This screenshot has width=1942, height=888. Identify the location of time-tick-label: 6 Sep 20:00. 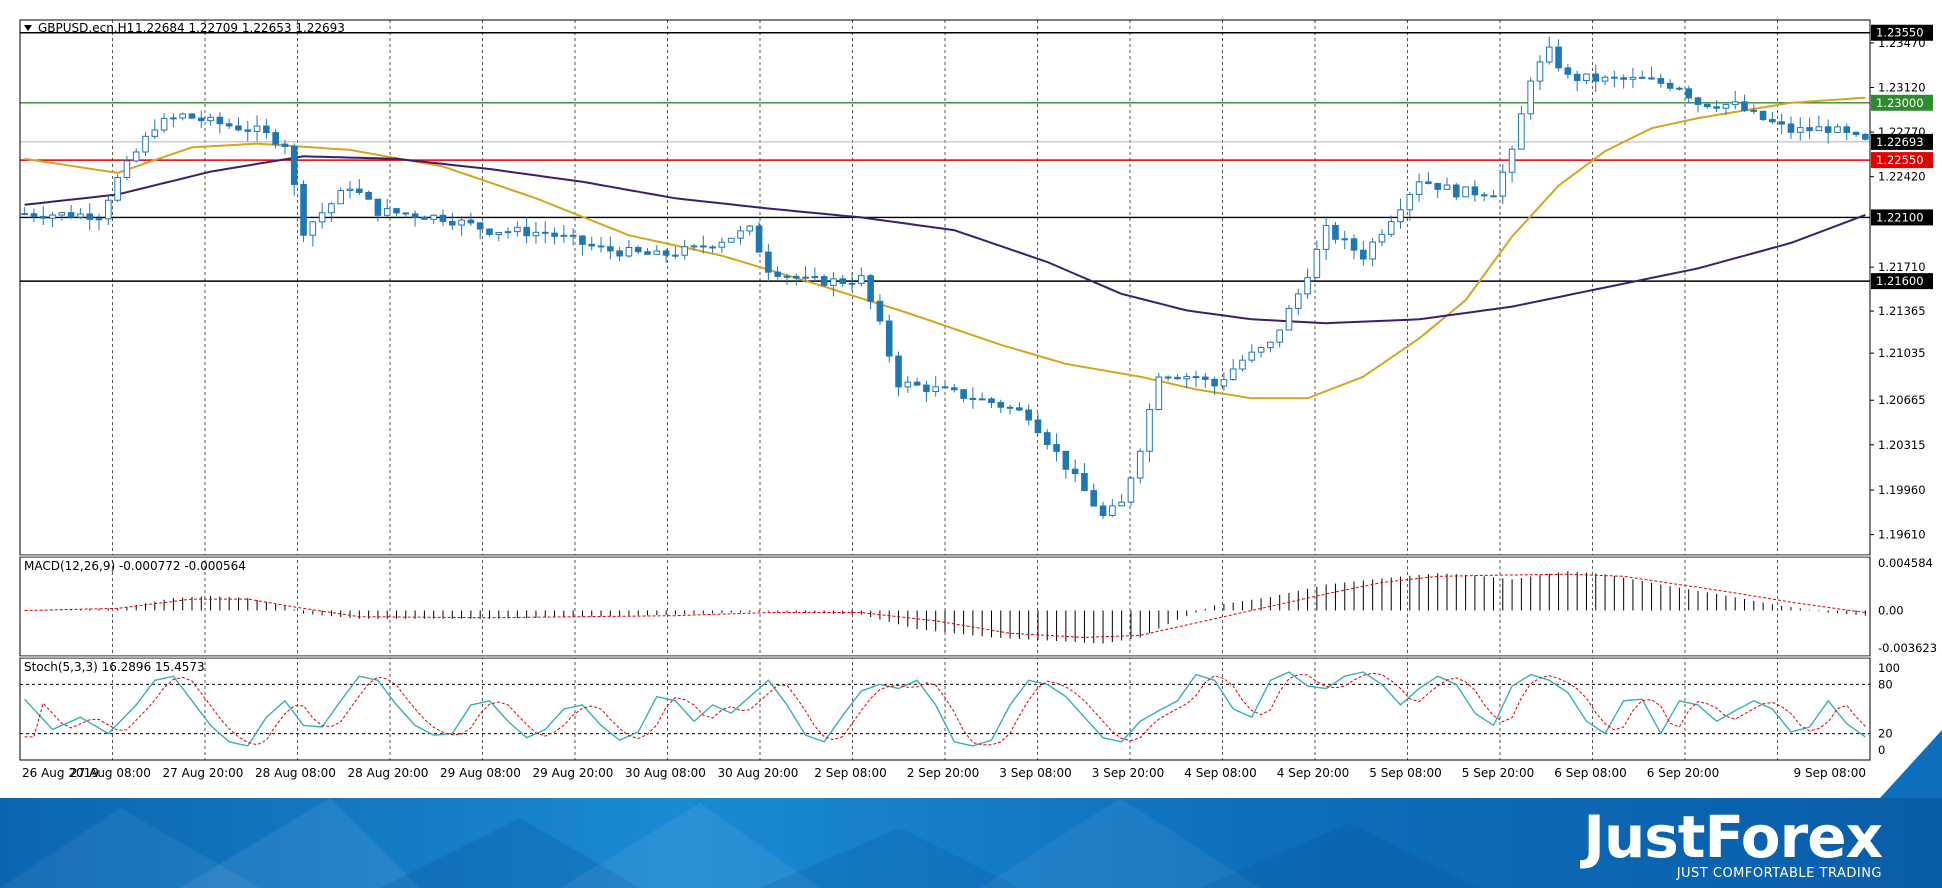
(1683, 773).